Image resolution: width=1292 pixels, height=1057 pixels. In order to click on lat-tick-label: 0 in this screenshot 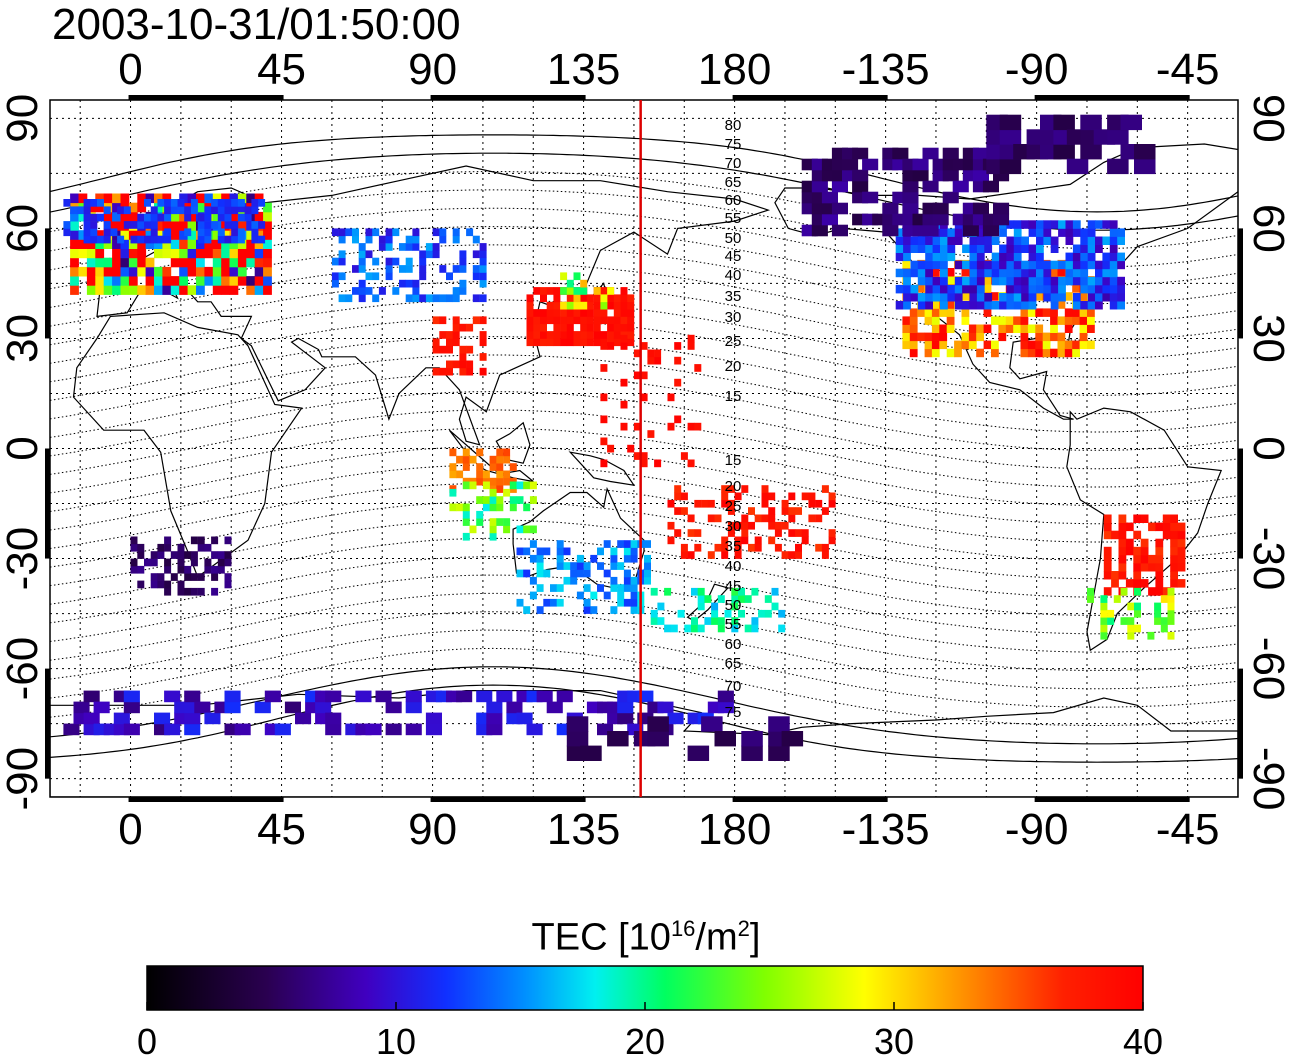, I will do `click(23, 448)`.